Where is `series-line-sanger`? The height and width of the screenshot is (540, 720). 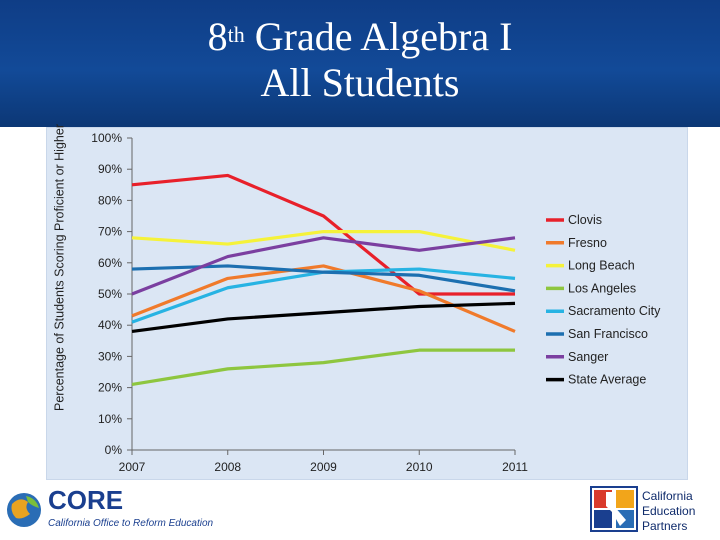
series-line-sanger is located at coordinates (323, 266).